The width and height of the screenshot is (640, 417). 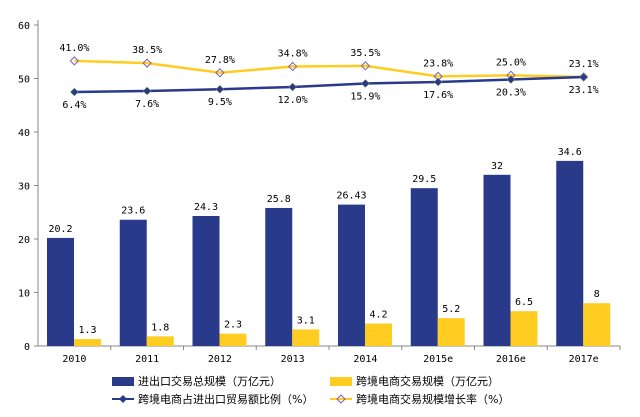 I want to click on open-diamond-marker-icon, so click(x=341, y=399).